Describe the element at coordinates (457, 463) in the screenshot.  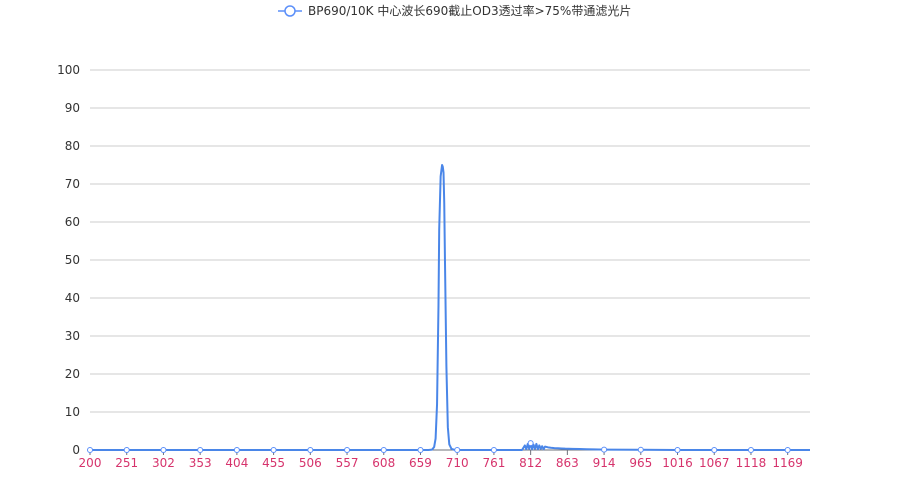
I see `x-tick-label-710: 710` at that location.